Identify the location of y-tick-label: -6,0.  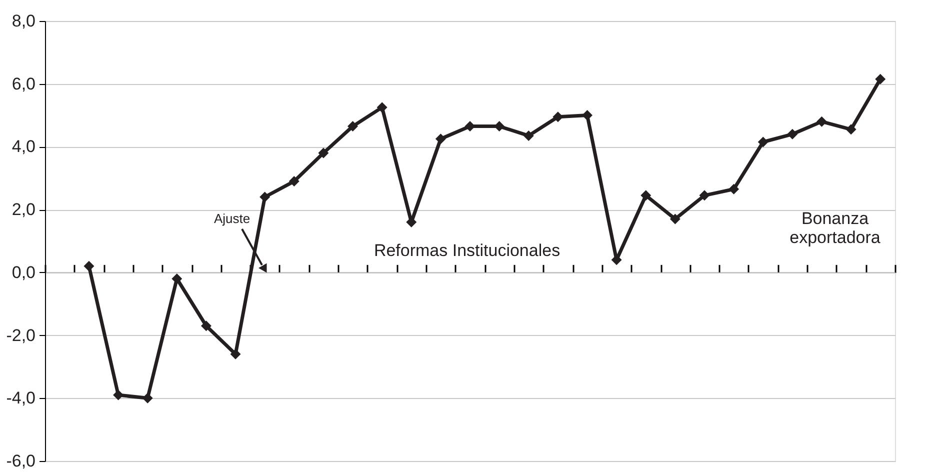
(21, 461).